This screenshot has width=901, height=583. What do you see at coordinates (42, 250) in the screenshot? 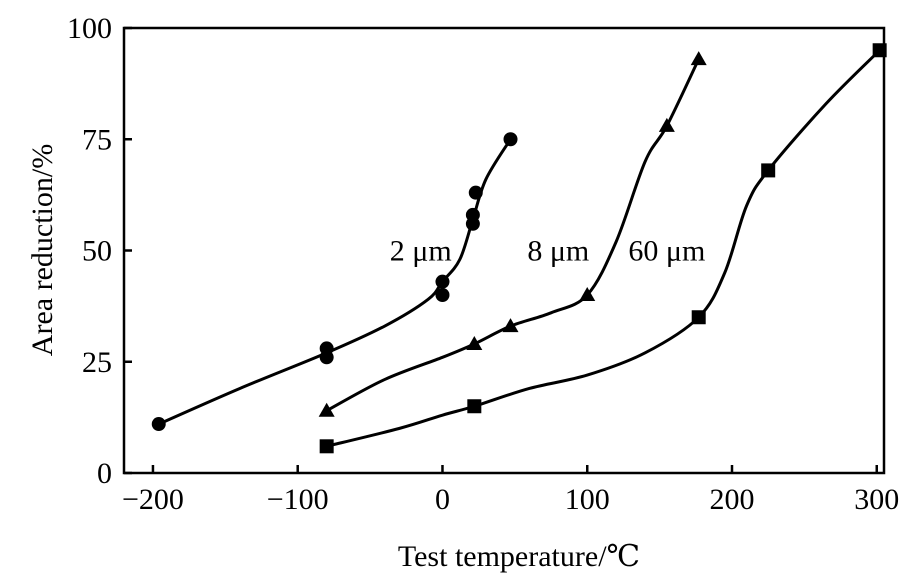
I see `y-axis-label: Area reduction/%` at bounding box center [42, 250].